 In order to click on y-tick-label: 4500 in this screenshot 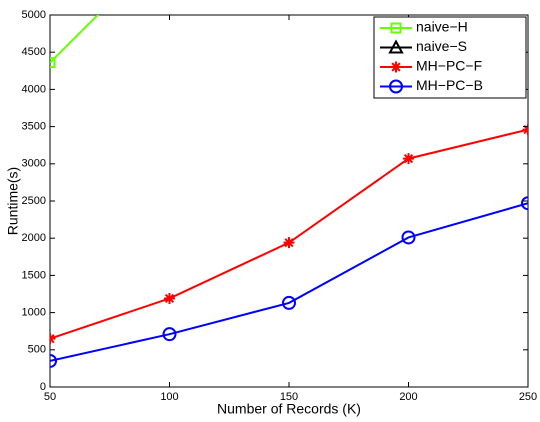, I will do `click(34, 52)`.